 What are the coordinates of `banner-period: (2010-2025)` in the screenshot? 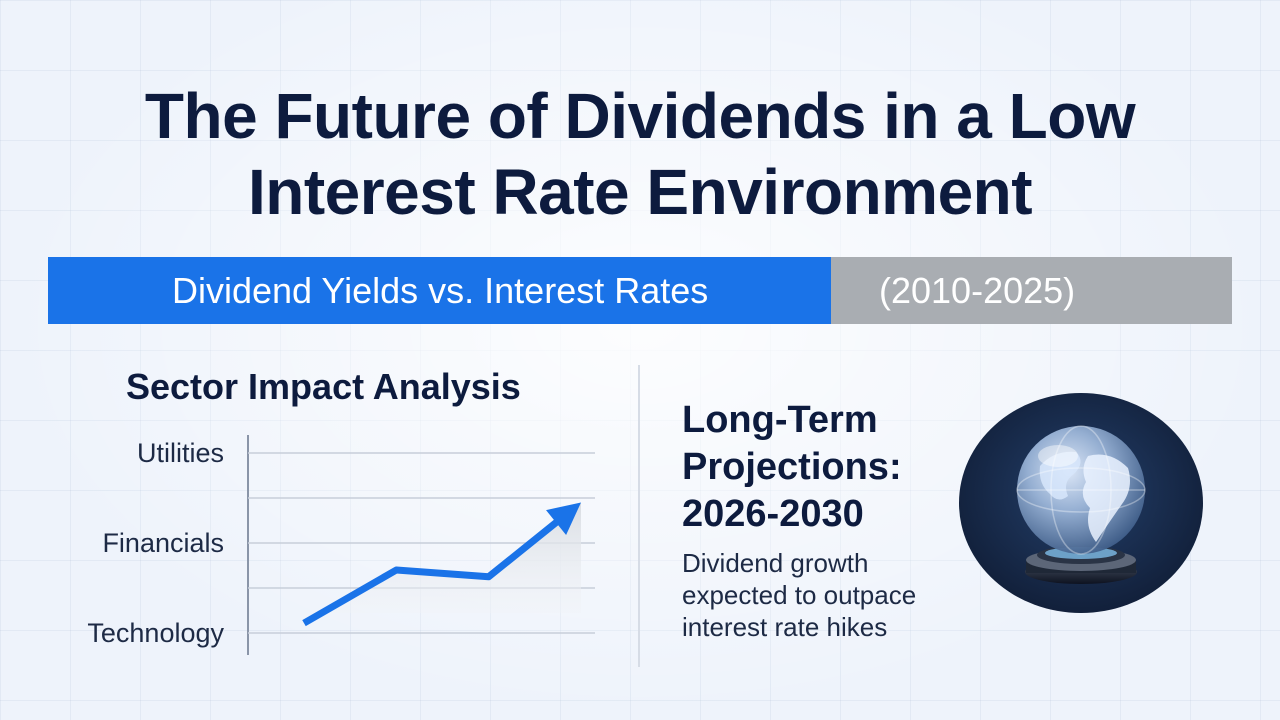 It's located at (1031, 290).